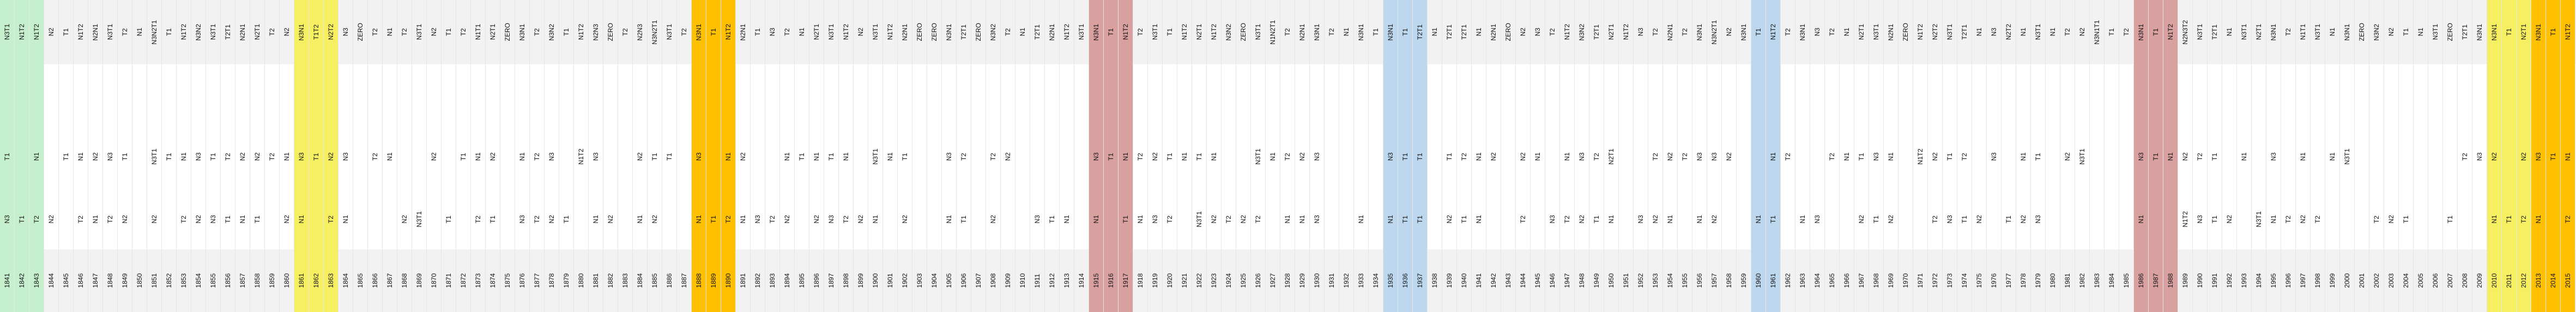 The width and height of the screenshot is (2576, 312). What do you see at coordinates (316, 32) in the screenshot?
I see `code-label: T1T2` at bounding box center [316, 32].